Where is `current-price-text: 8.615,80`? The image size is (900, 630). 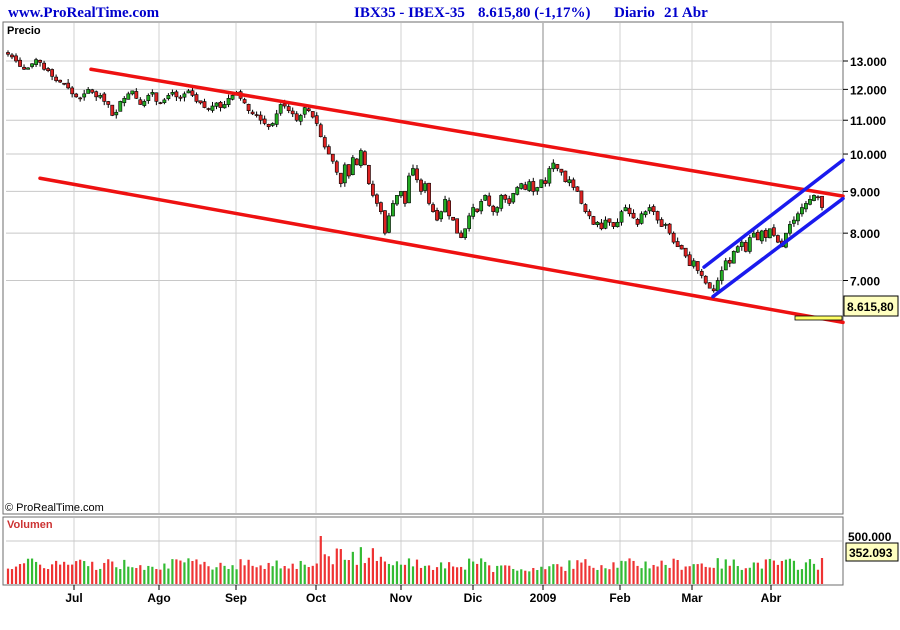 current-price-text: 8.615,80 is located at coordinates (870, 307).